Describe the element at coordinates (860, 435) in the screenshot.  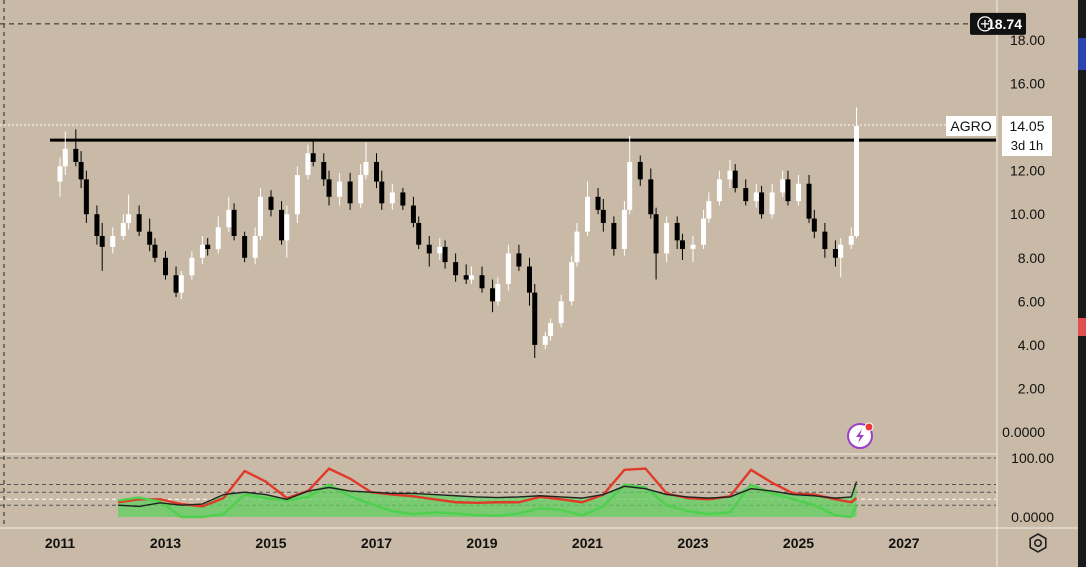
I see `bolt-alert-icon` at that location.